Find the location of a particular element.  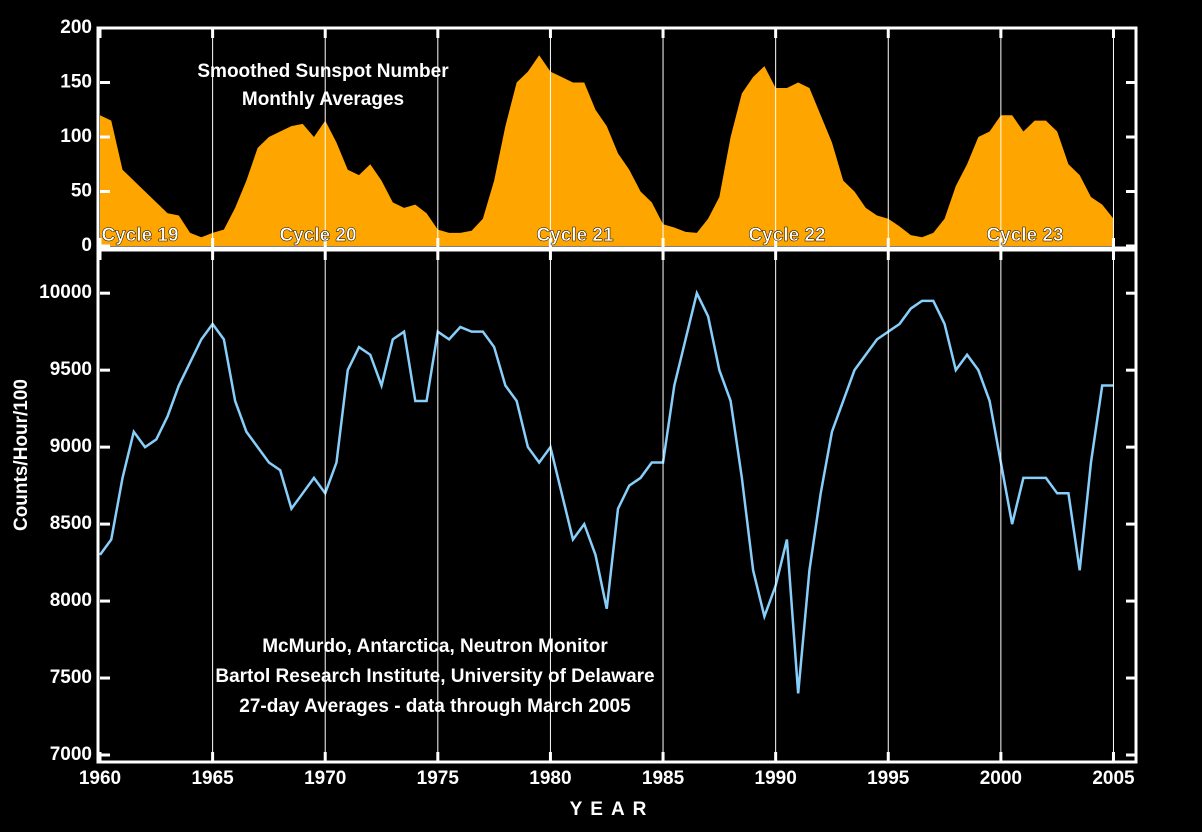

x-tick-label: 1965 is located at coordinates (212, 778).